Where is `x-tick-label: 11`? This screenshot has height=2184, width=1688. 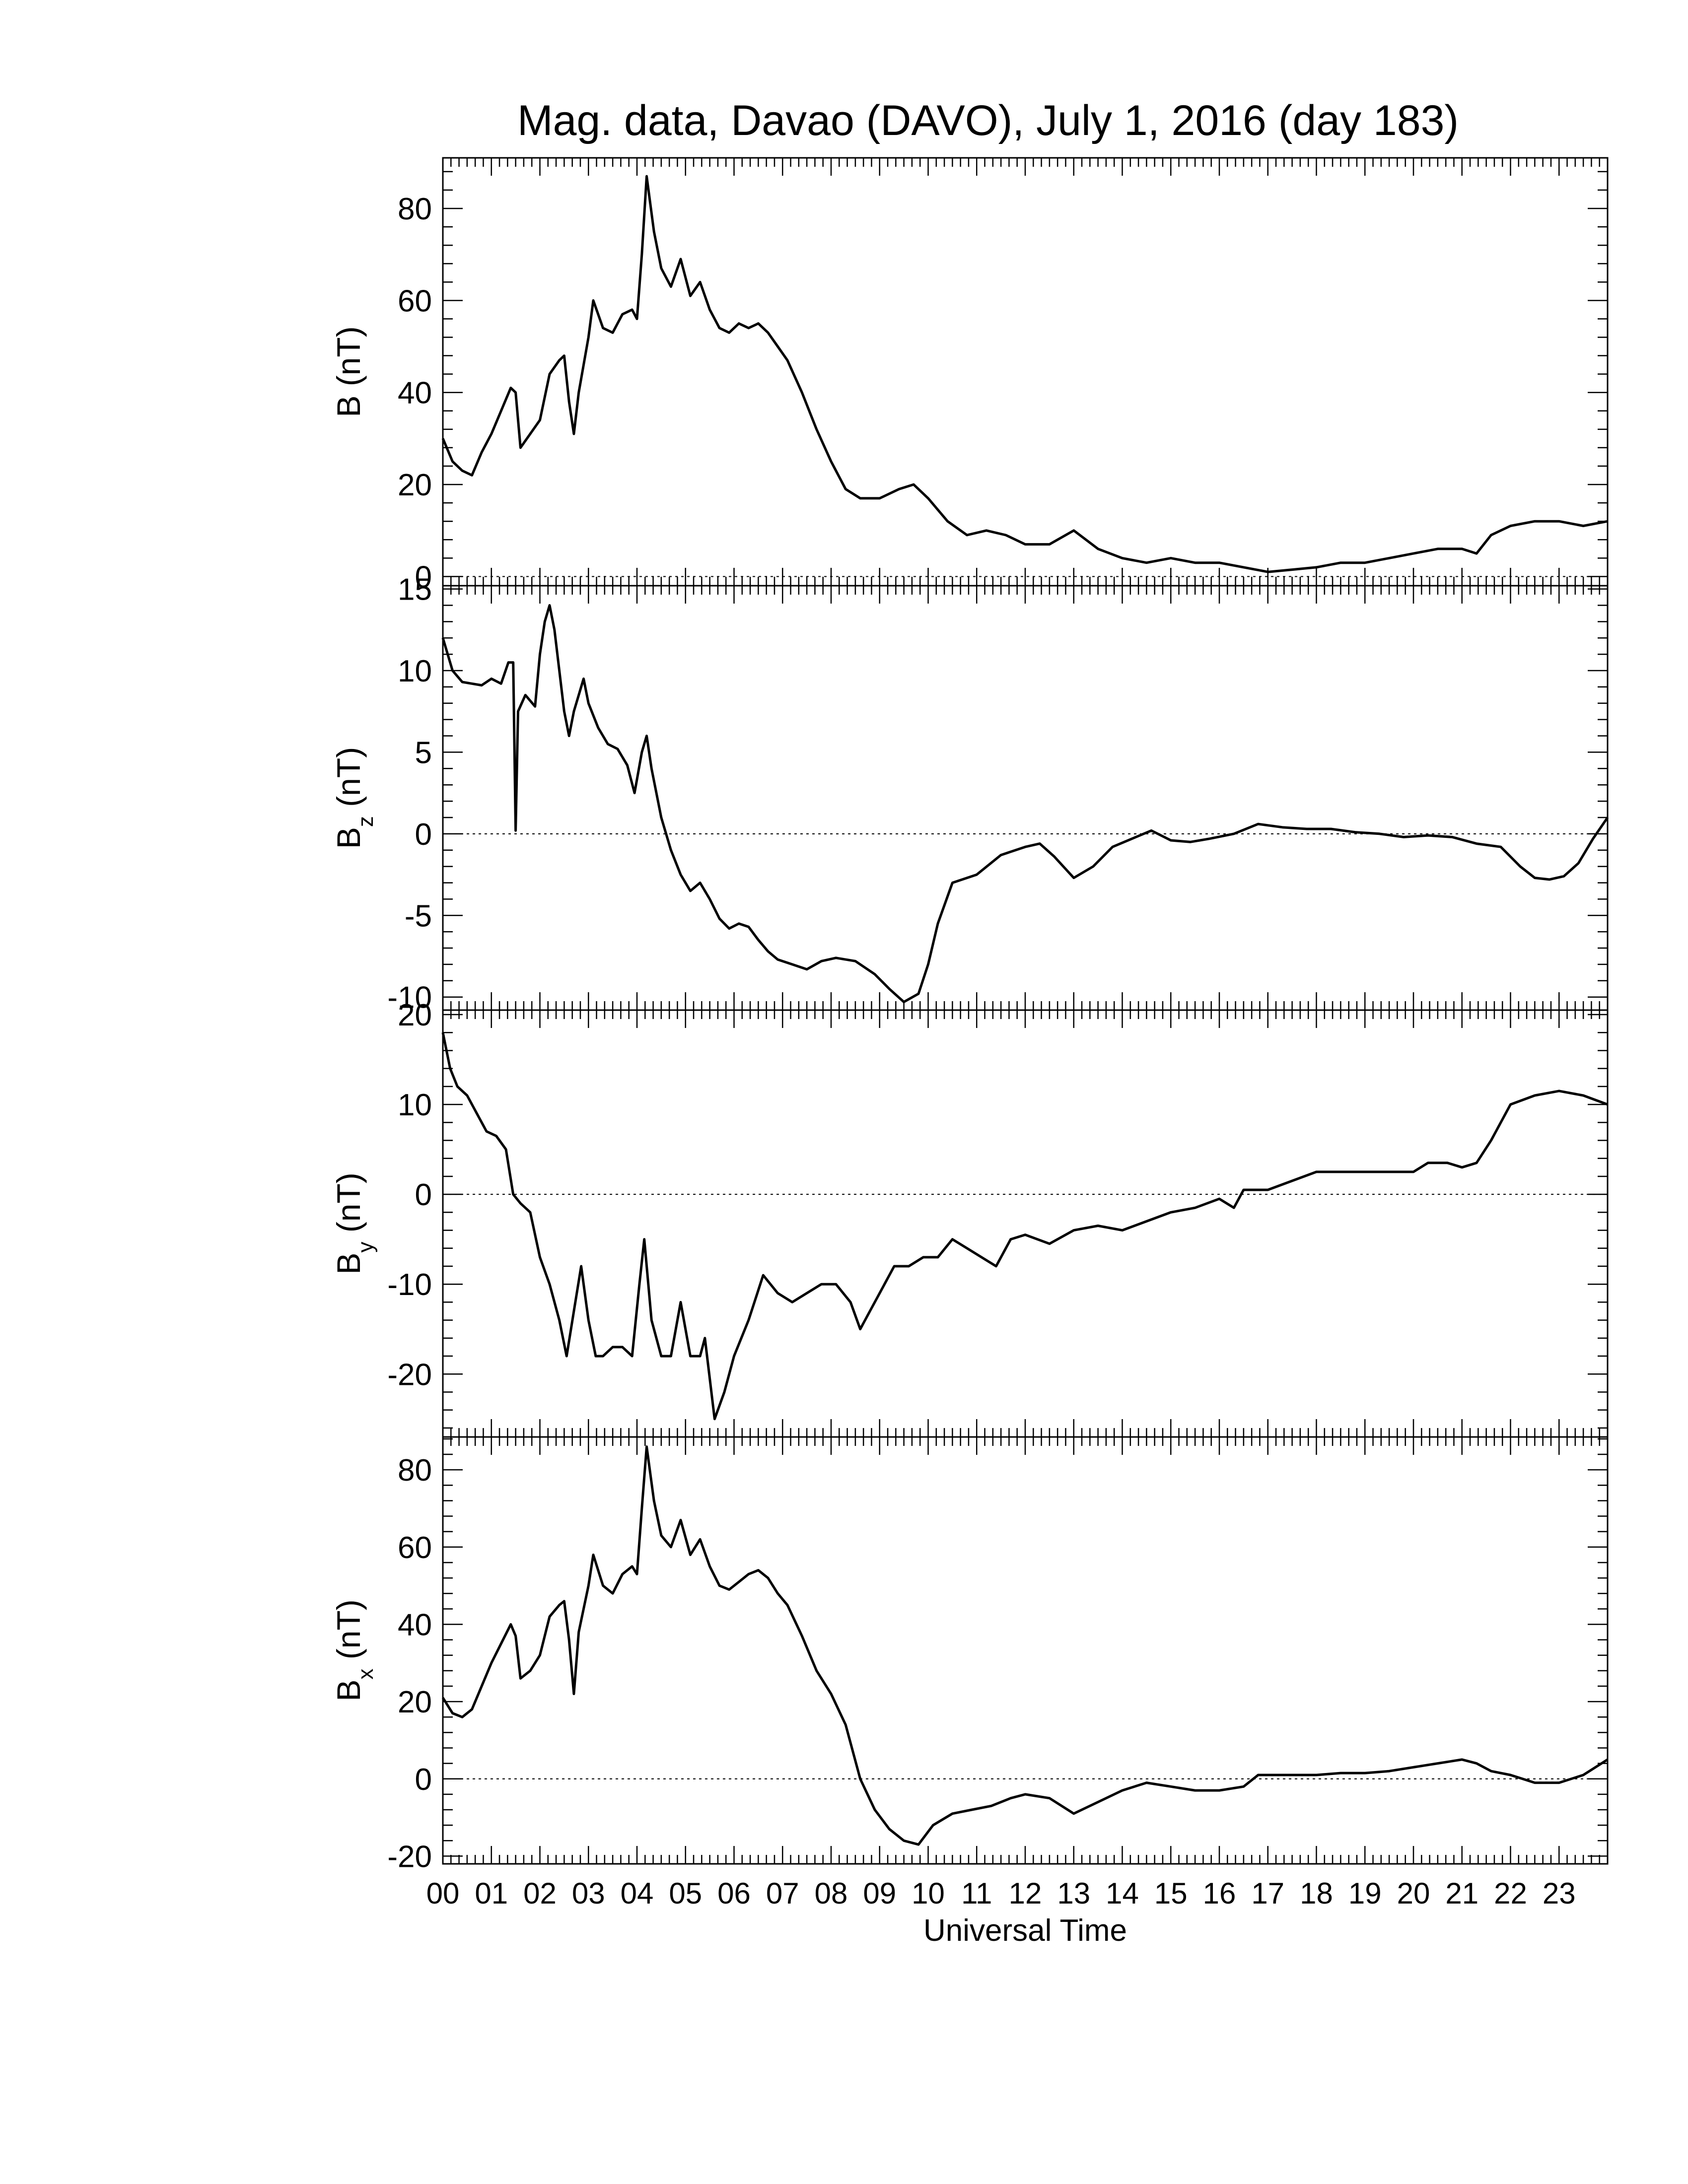
x-tick-label: 11 is located at coordinates (976, 1893).